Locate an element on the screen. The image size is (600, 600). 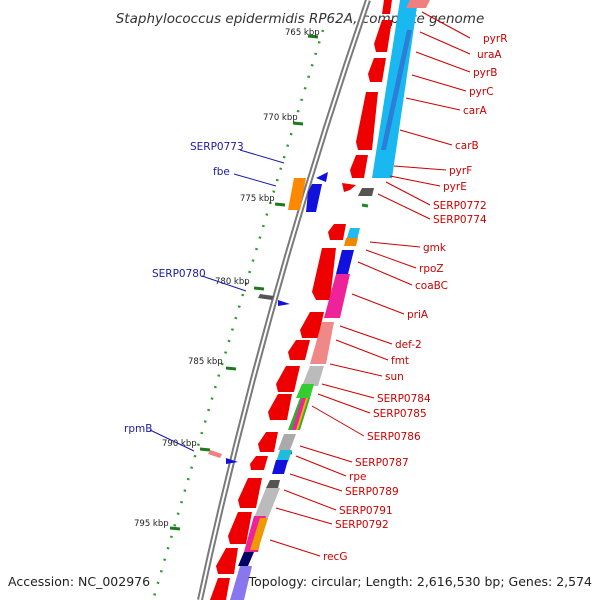
gene-sun-arrow is located at coordinates (288, 379).